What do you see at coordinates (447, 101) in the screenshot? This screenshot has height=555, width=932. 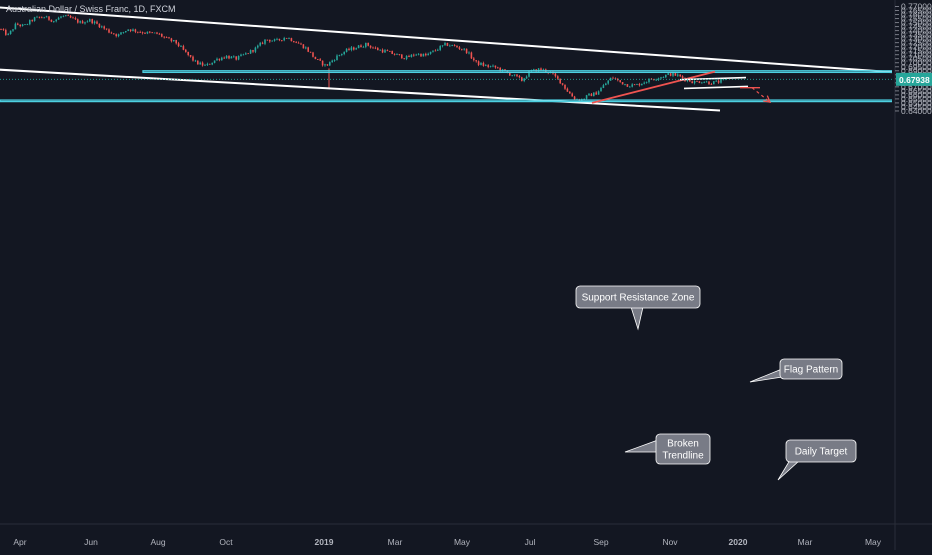 I see `daily-target-zone` at bounding box center [447, 101].